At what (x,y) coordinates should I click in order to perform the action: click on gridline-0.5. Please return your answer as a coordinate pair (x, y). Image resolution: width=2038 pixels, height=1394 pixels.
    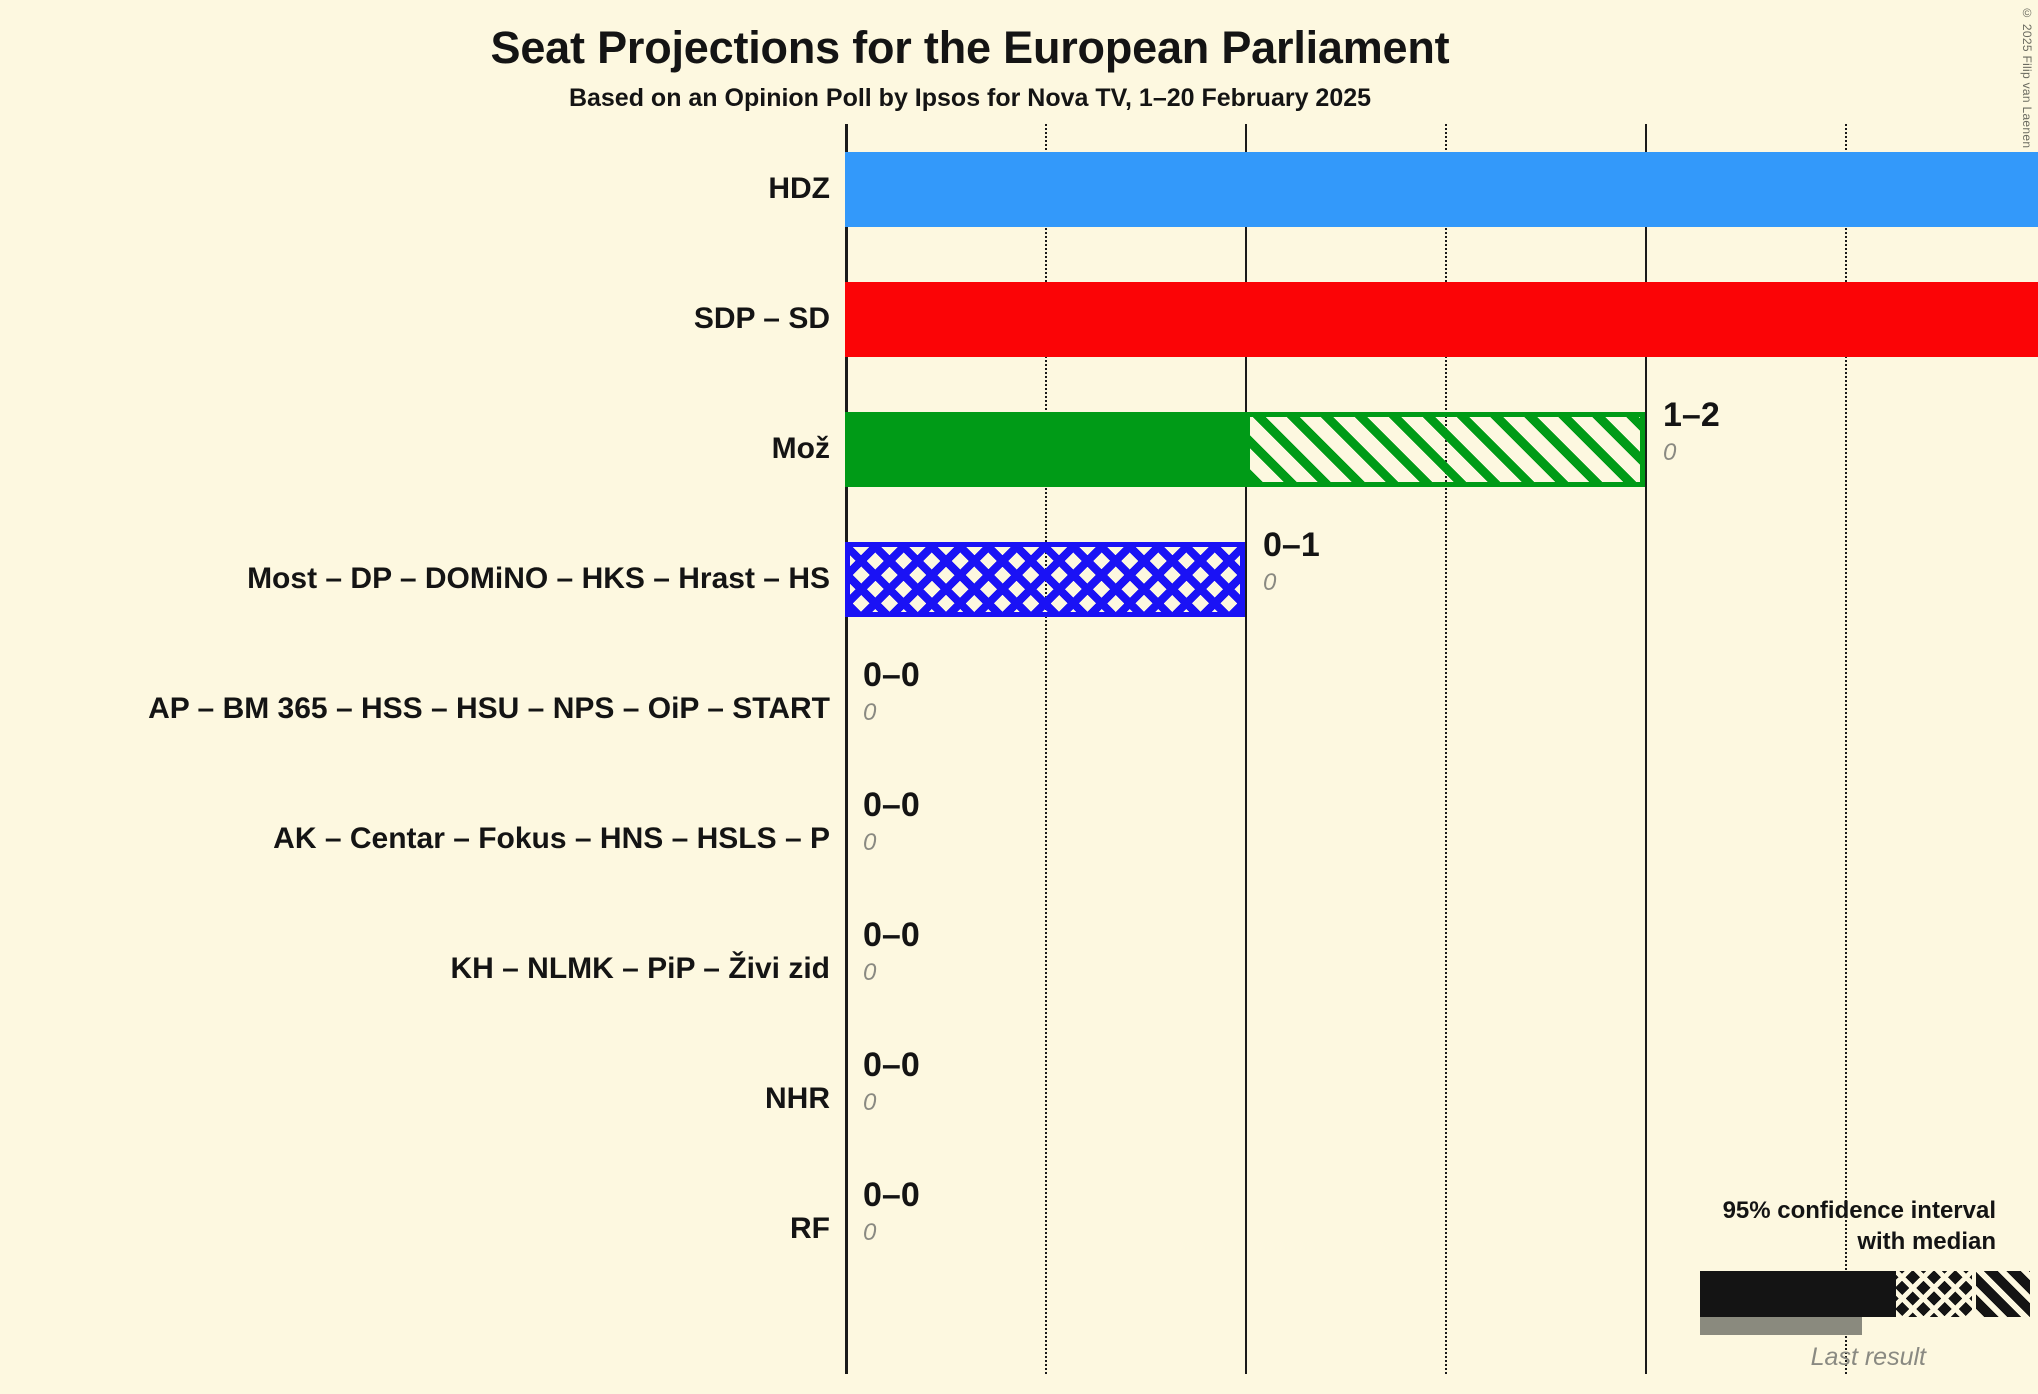
    Looking at the image, I should click on (1046, 749).